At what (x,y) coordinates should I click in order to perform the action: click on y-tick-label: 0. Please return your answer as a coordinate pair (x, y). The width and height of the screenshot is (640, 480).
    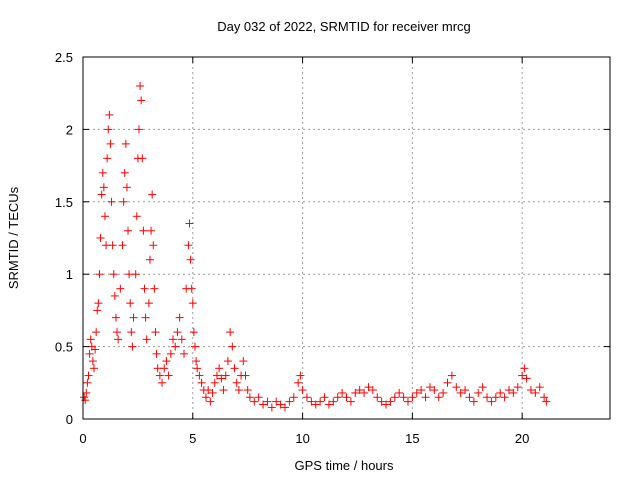
    Looking at the image, I should click on (69, 419).